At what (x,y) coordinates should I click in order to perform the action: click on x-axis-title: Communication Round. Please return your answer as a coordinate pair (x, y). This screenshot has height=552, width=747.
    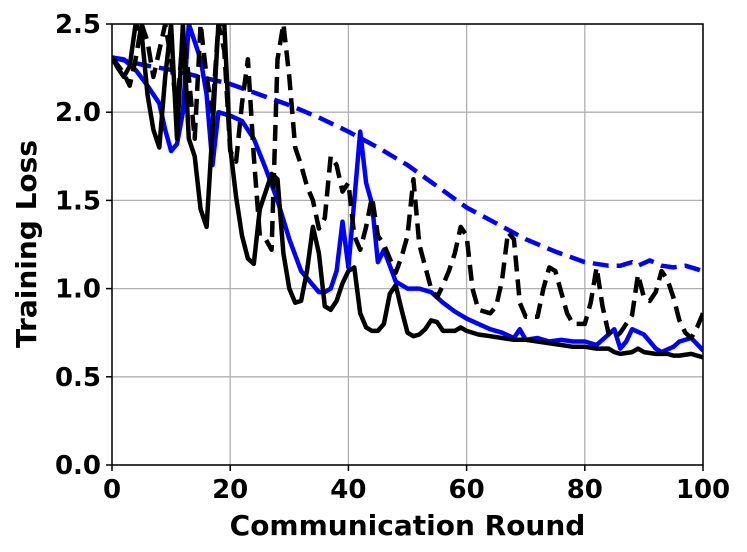
    Looking at the image, I should click on (408, 525).